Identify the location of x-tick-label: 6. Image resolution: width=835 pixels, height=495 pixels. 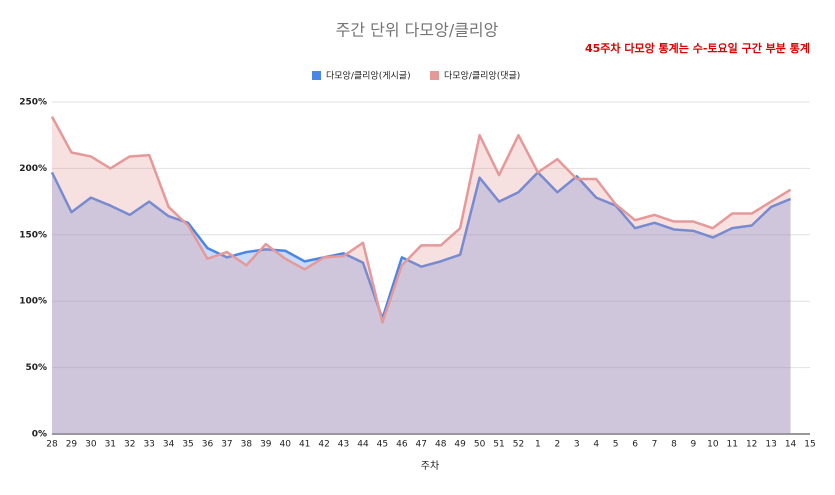
(635, 445).